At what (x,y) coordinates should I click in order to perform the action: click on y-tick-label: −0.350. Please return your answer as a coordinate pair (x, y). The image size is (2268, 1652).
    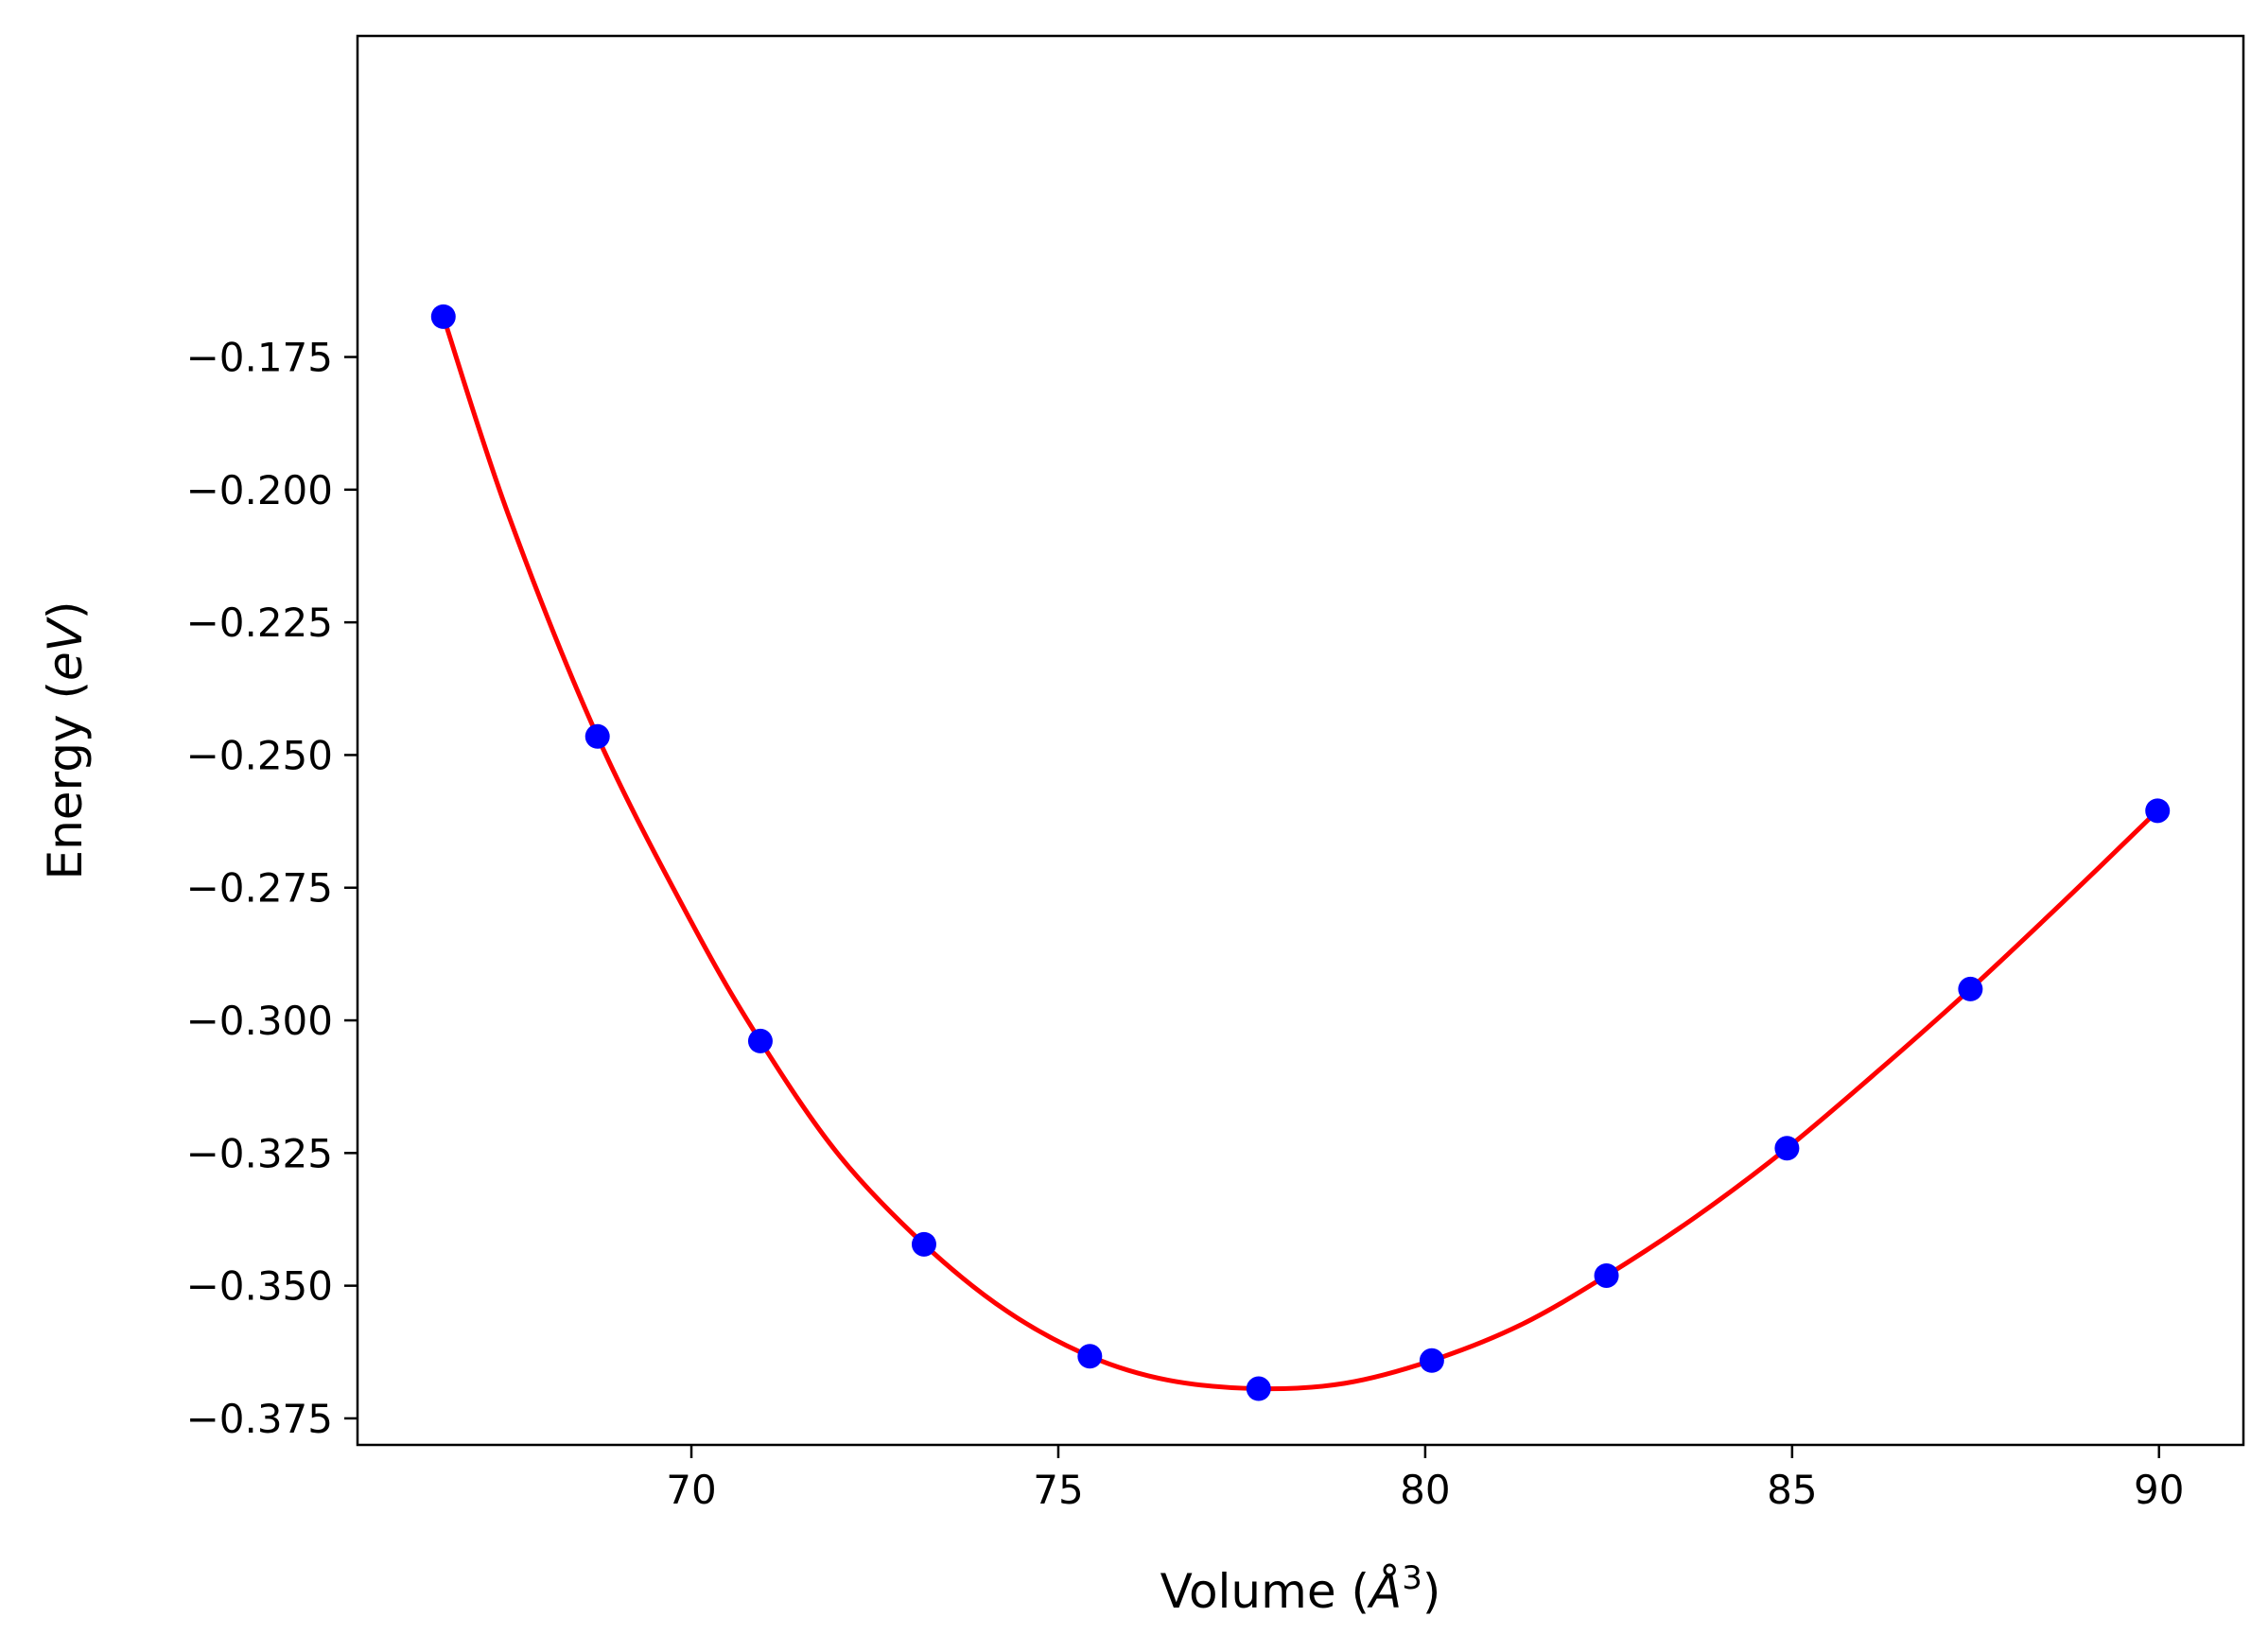
    Looking at the image, I should click on (259, 1287).